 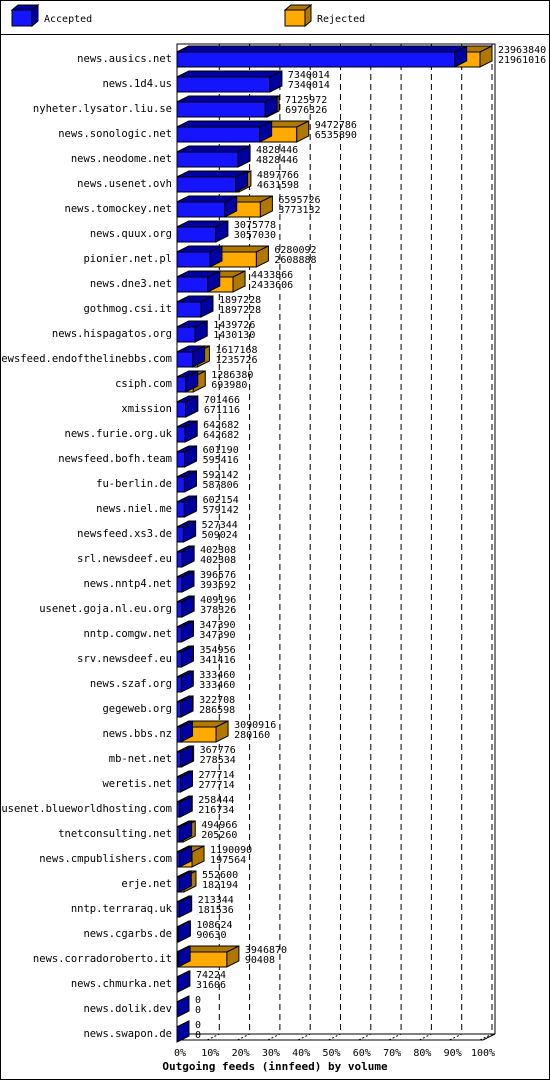 What do you see at coordinates (218, 585) in the screenshot?
I see `value-label-accepted: 393592` at bounding box center [218, 585].